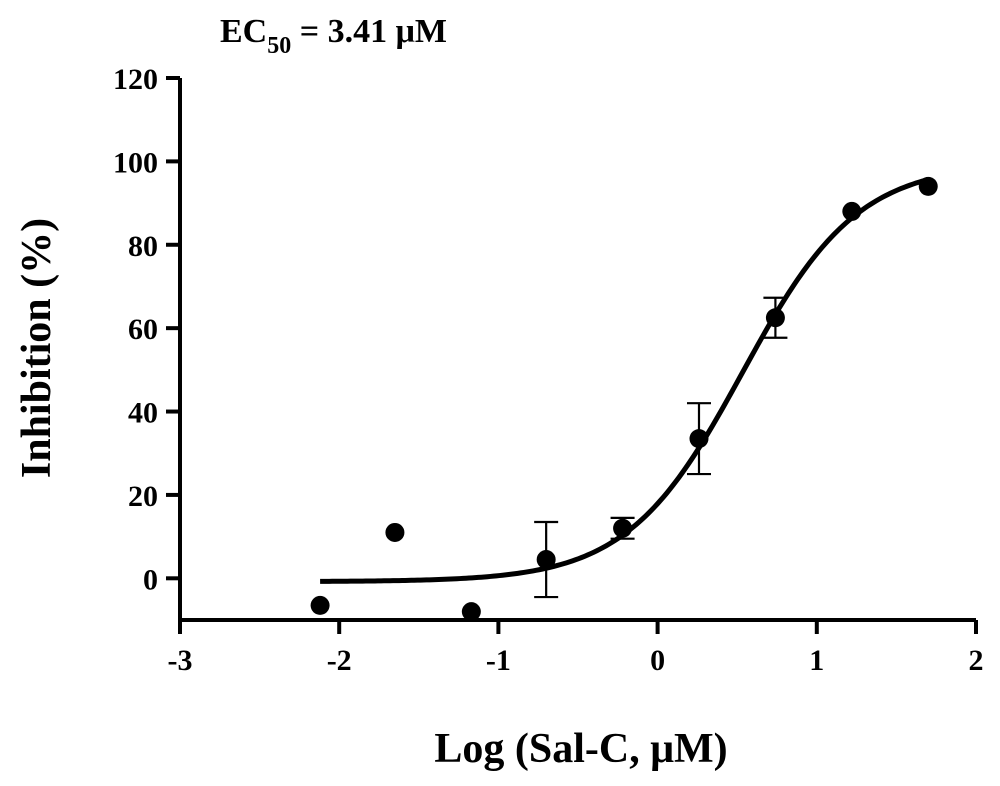 The image size is (1000, 786). What do you see at coordinates (339, 660) in the screenshot?
I see `x-tick-label: -2` at bounding box center [339, 660].